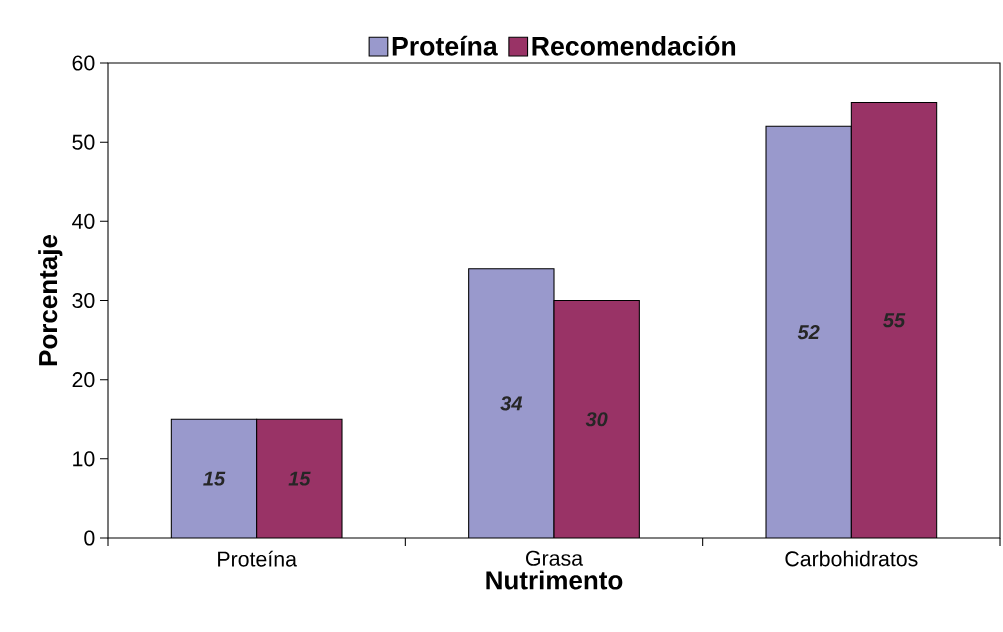 This screenshot has width=1003, height=632. What do you see at coordinates (634, 45) in the screenshot?
I see `legend-label: Recomendación` at bounding box center [634, 45].